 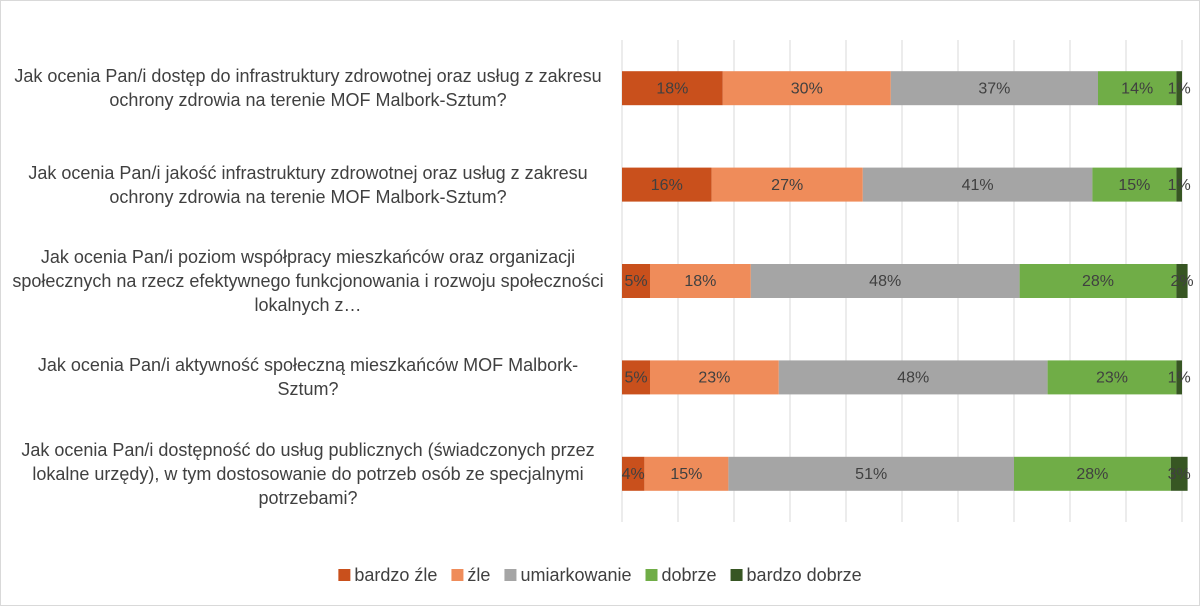 What do you see at coordinates (689, 575) in the screenshot?
I see `legend-label: dobrze` at bounding box center [689, 575].